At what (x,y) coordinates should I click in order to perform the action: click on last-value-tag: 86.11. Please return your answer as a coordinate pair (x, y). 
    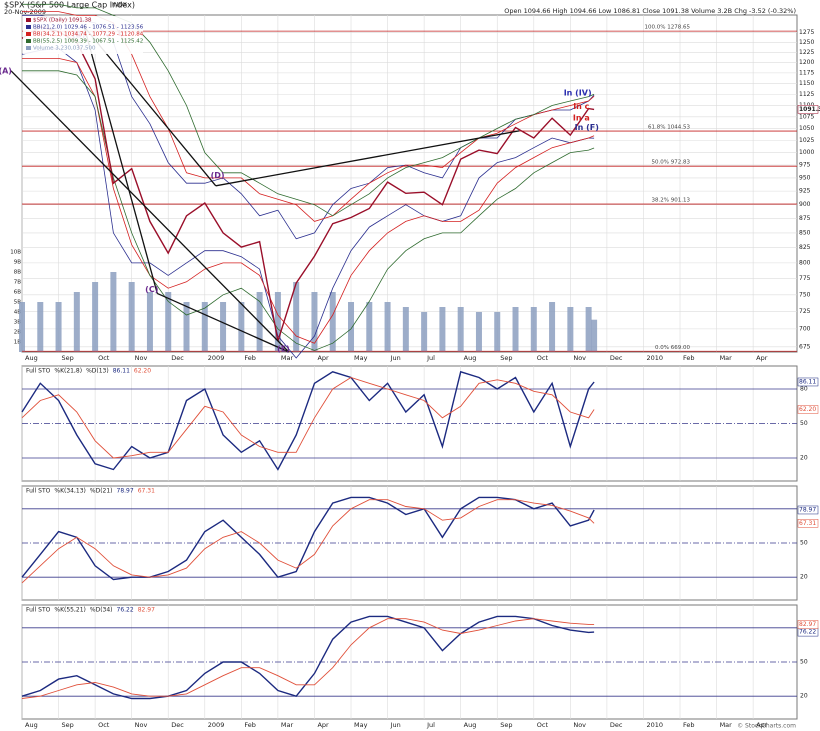
    Looking at the image, I should click on (807, 381).